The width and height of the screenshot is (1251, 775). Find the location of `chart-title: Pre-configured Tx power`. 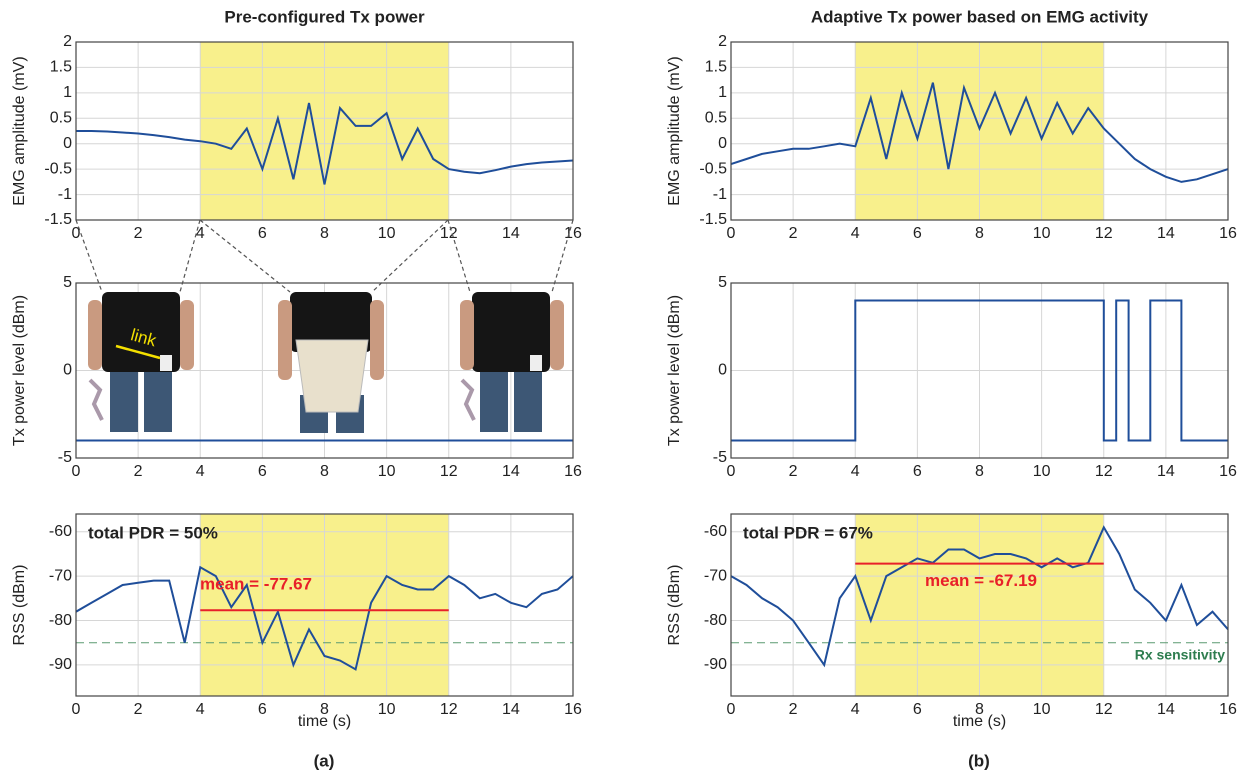

chart-title: Pre-configured Tx power is located at coordinates (324, 16).